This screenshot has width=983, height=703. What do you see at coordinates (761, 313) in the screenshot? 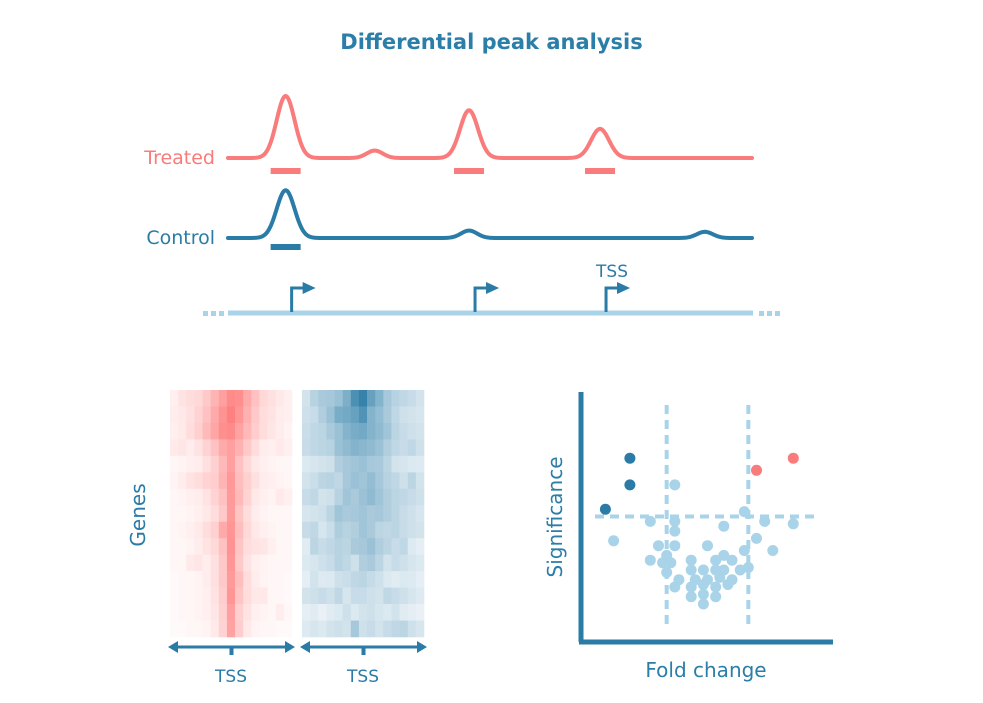
I see `genome-ellipsis-dot` at bounding box center [761, 313].